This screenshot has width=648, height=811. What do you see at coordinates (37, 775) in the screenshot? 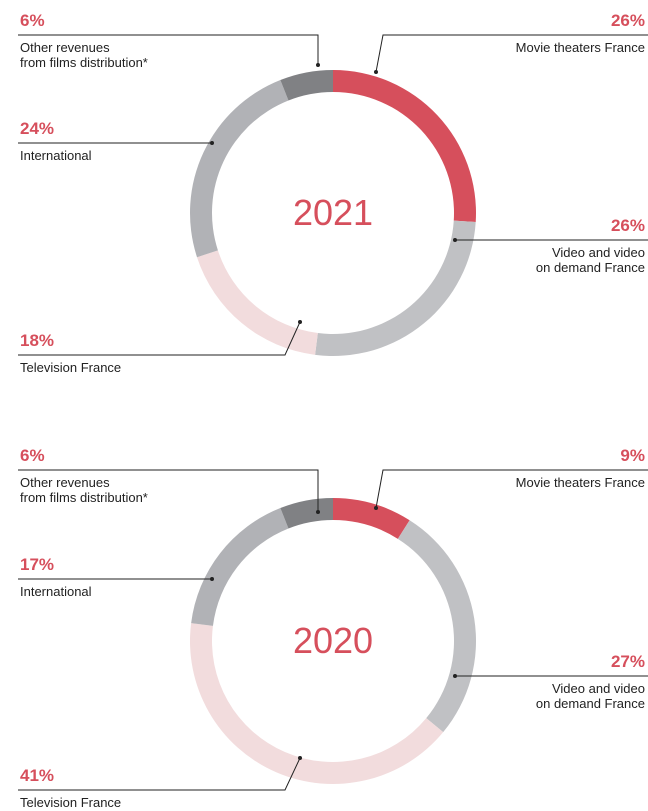
I see `value-label: 41%` at bounding box center [37, 775].